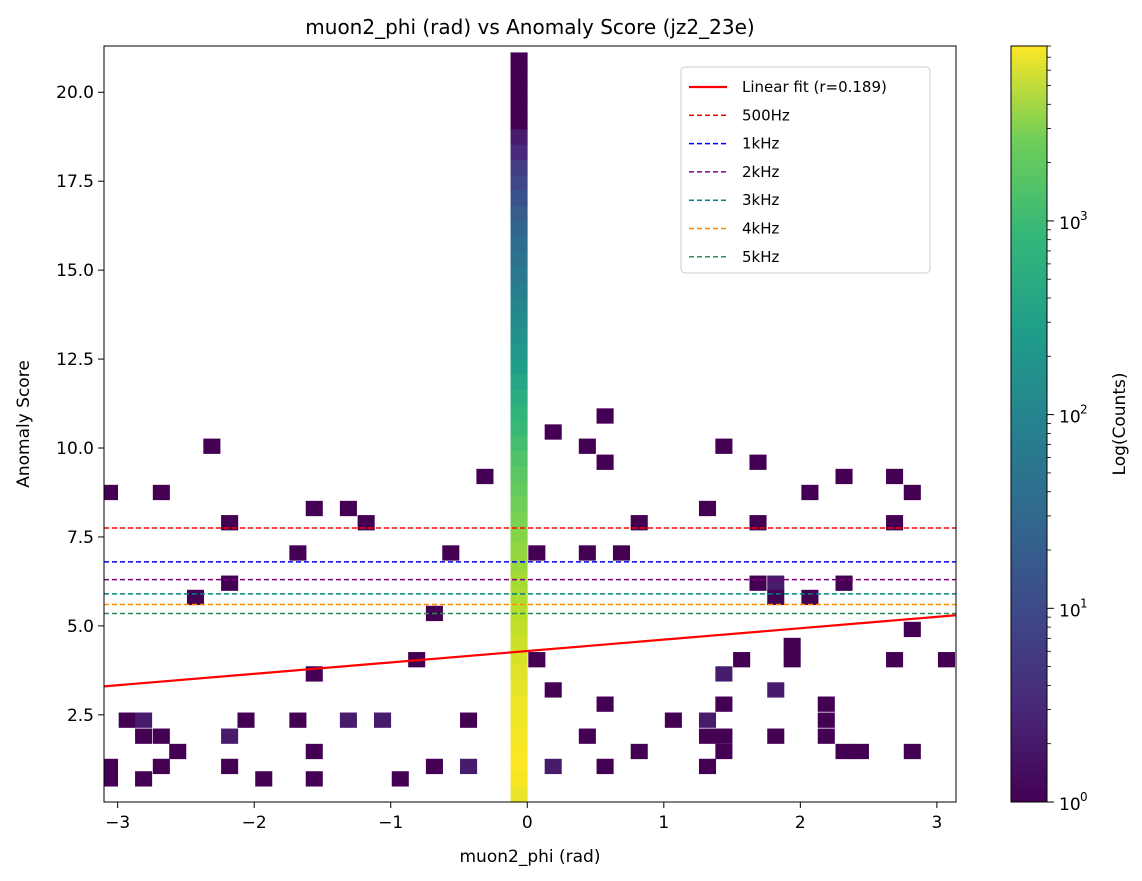 This screenshot has height=881, width=1142. What do you see at coordinates (1029, 424) in the screenshot?
I see `colorbar-gradient` at bounding box center [1029, 424].